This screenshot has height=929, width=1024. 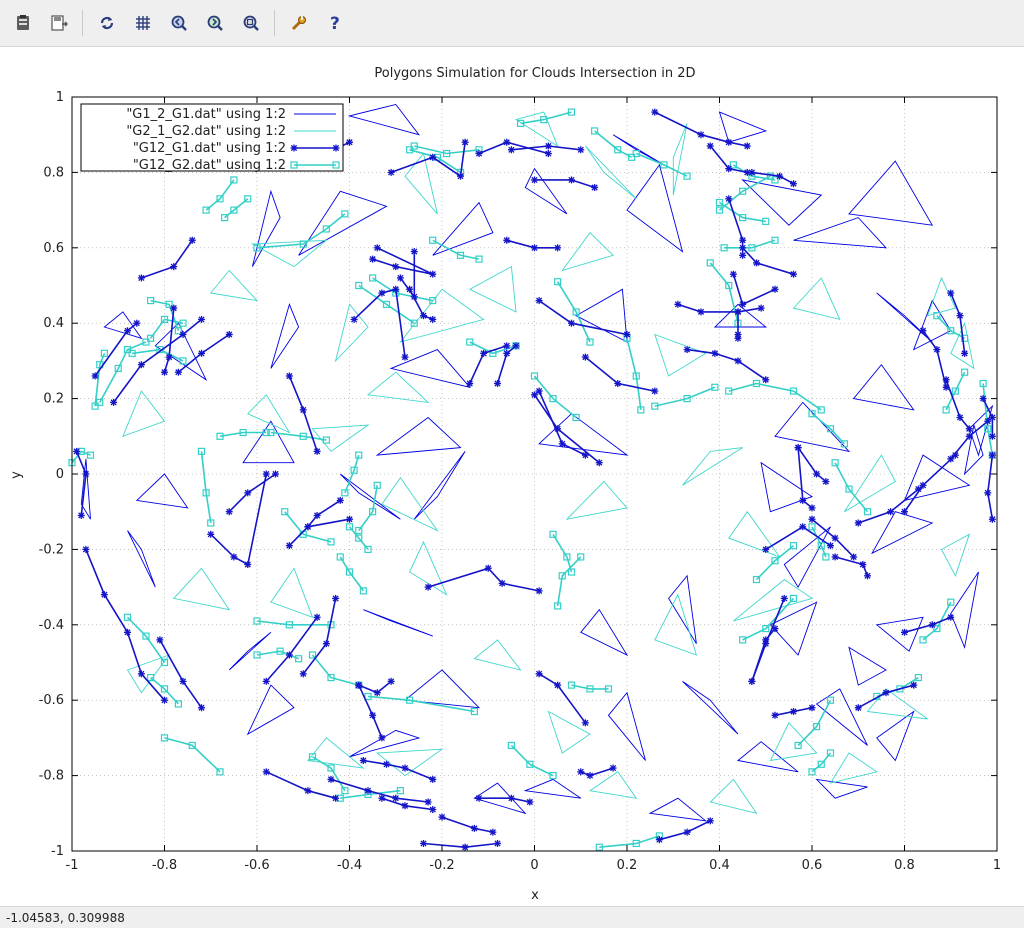 I want to click on y-tick-label: -1, so click(x=57, y=851).